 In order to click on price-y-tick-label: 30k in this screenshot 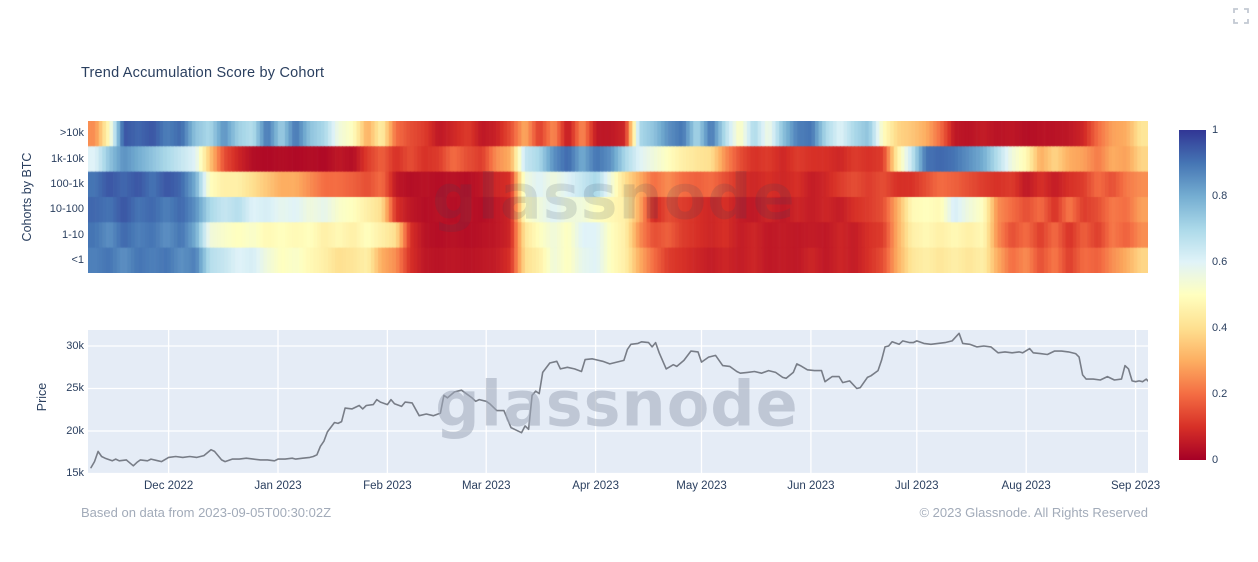, I will do `click(75, 345)`.